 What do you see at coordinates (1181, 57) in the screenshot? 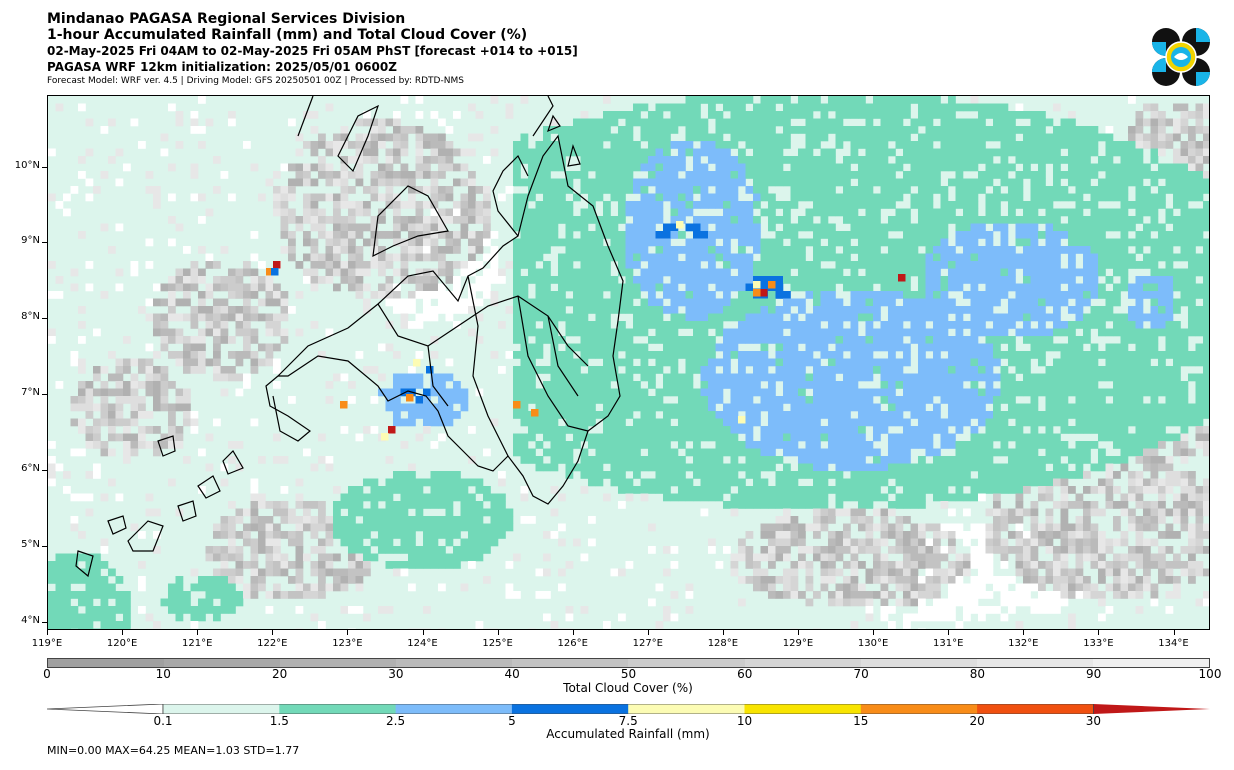
I see `pagasa-logo-icon` at bounding box center [1181, 57].